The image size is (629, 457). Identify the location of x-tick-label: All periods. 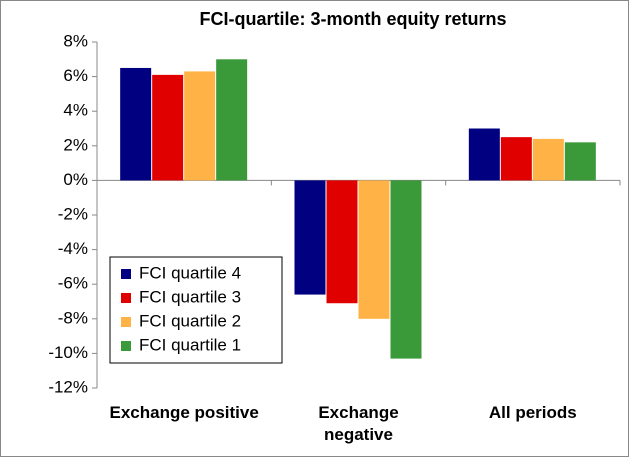
(532, 412).